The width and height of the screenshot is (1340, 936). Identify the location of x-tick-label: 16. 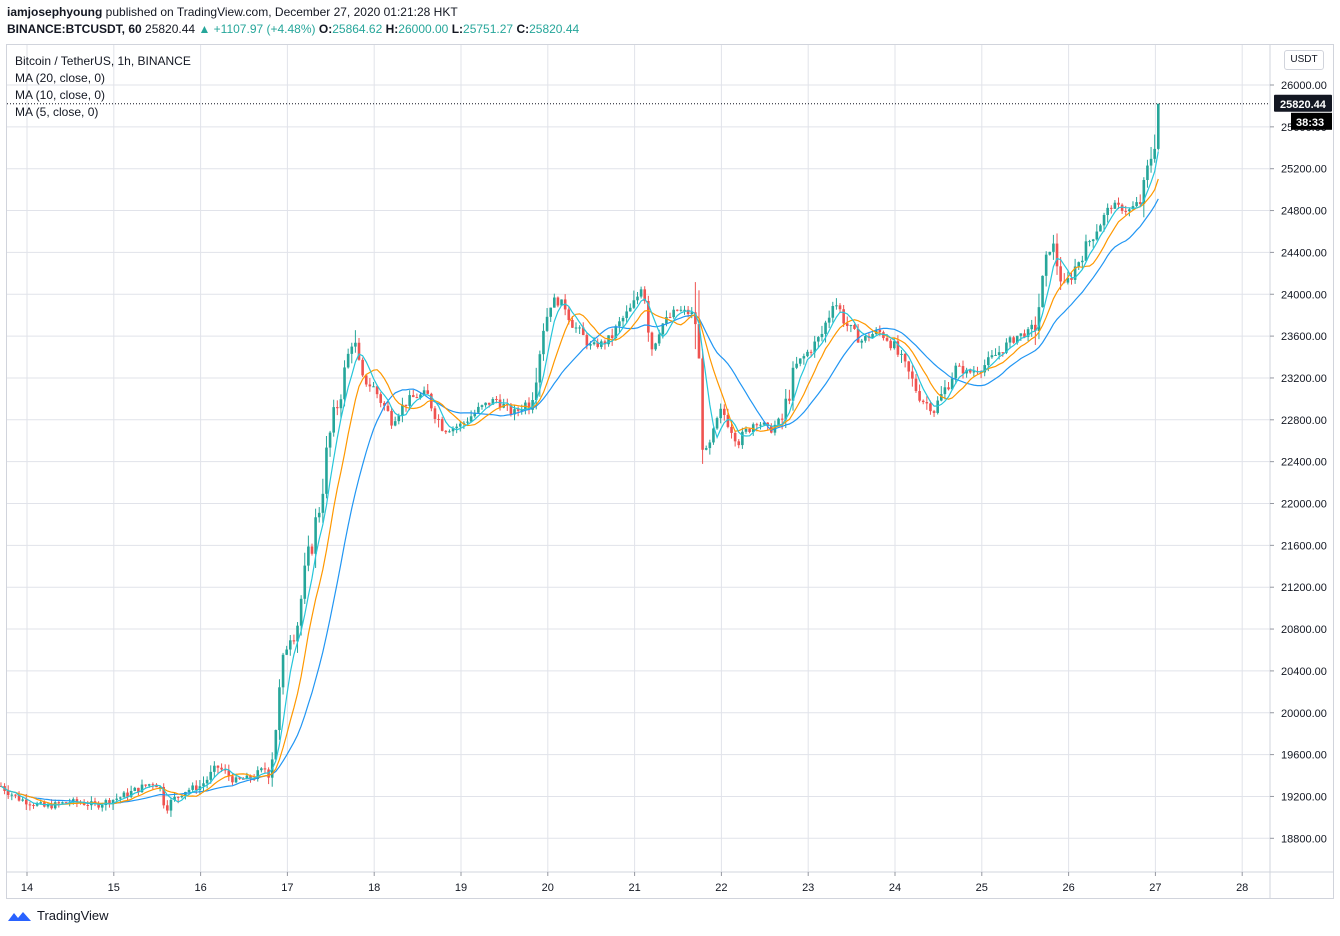
(200, 888).